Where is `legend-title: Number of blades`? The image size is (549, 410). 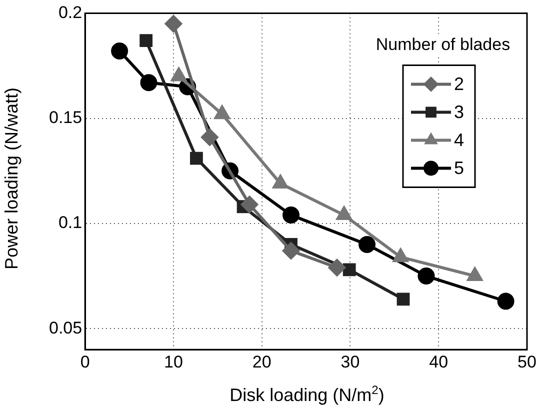 legend-title: Number of blades is located at coordinates (443, 44).